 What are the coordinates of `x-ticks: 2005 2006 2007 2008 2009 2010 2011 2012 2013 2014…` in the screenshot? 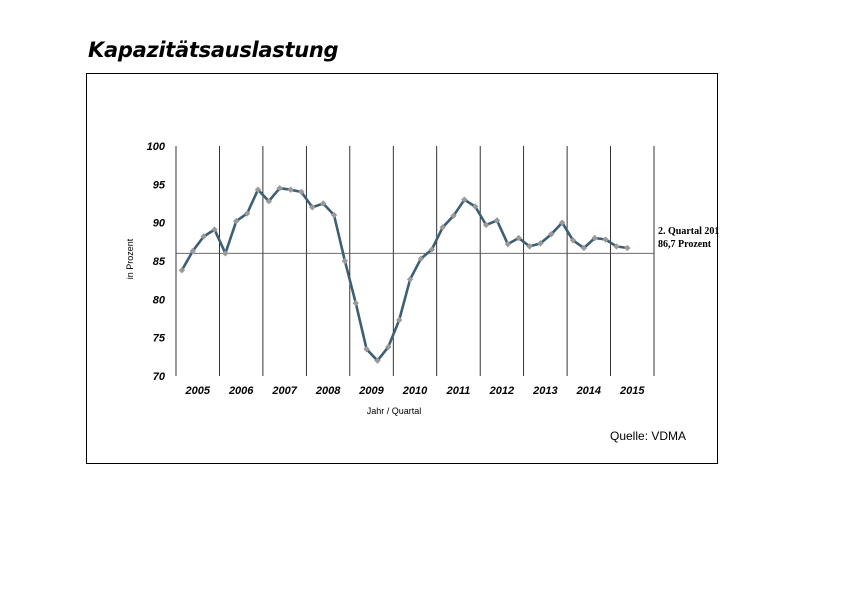 It's located at (414, 391).